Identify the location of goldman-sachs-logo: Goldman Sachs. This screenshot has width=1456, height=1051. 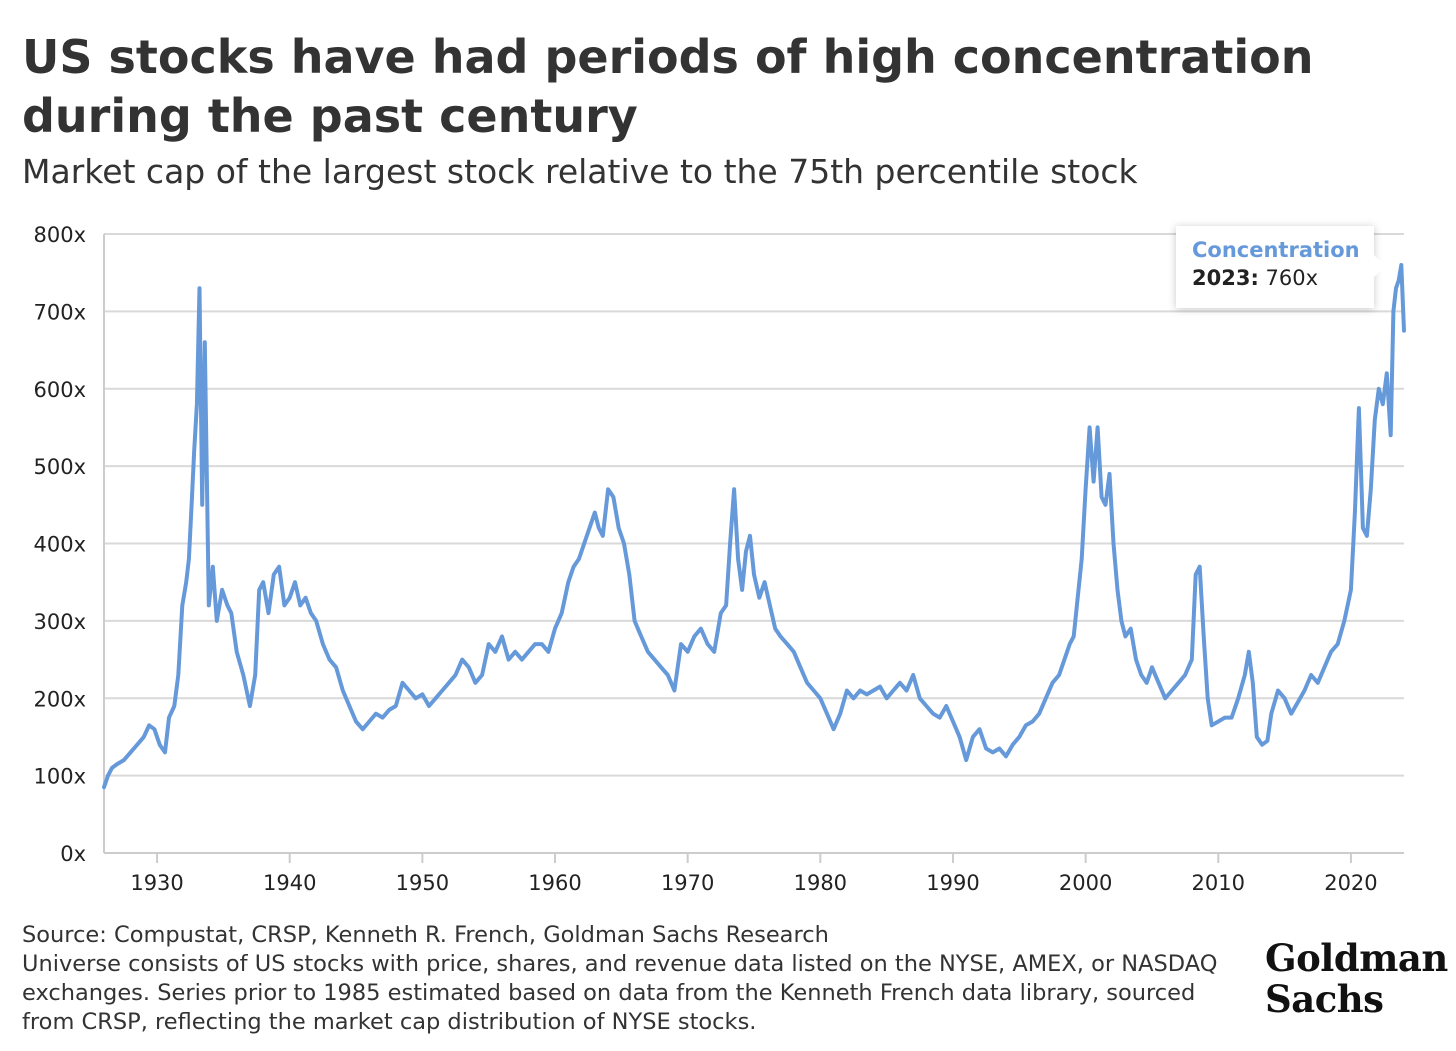
(1356, 978).